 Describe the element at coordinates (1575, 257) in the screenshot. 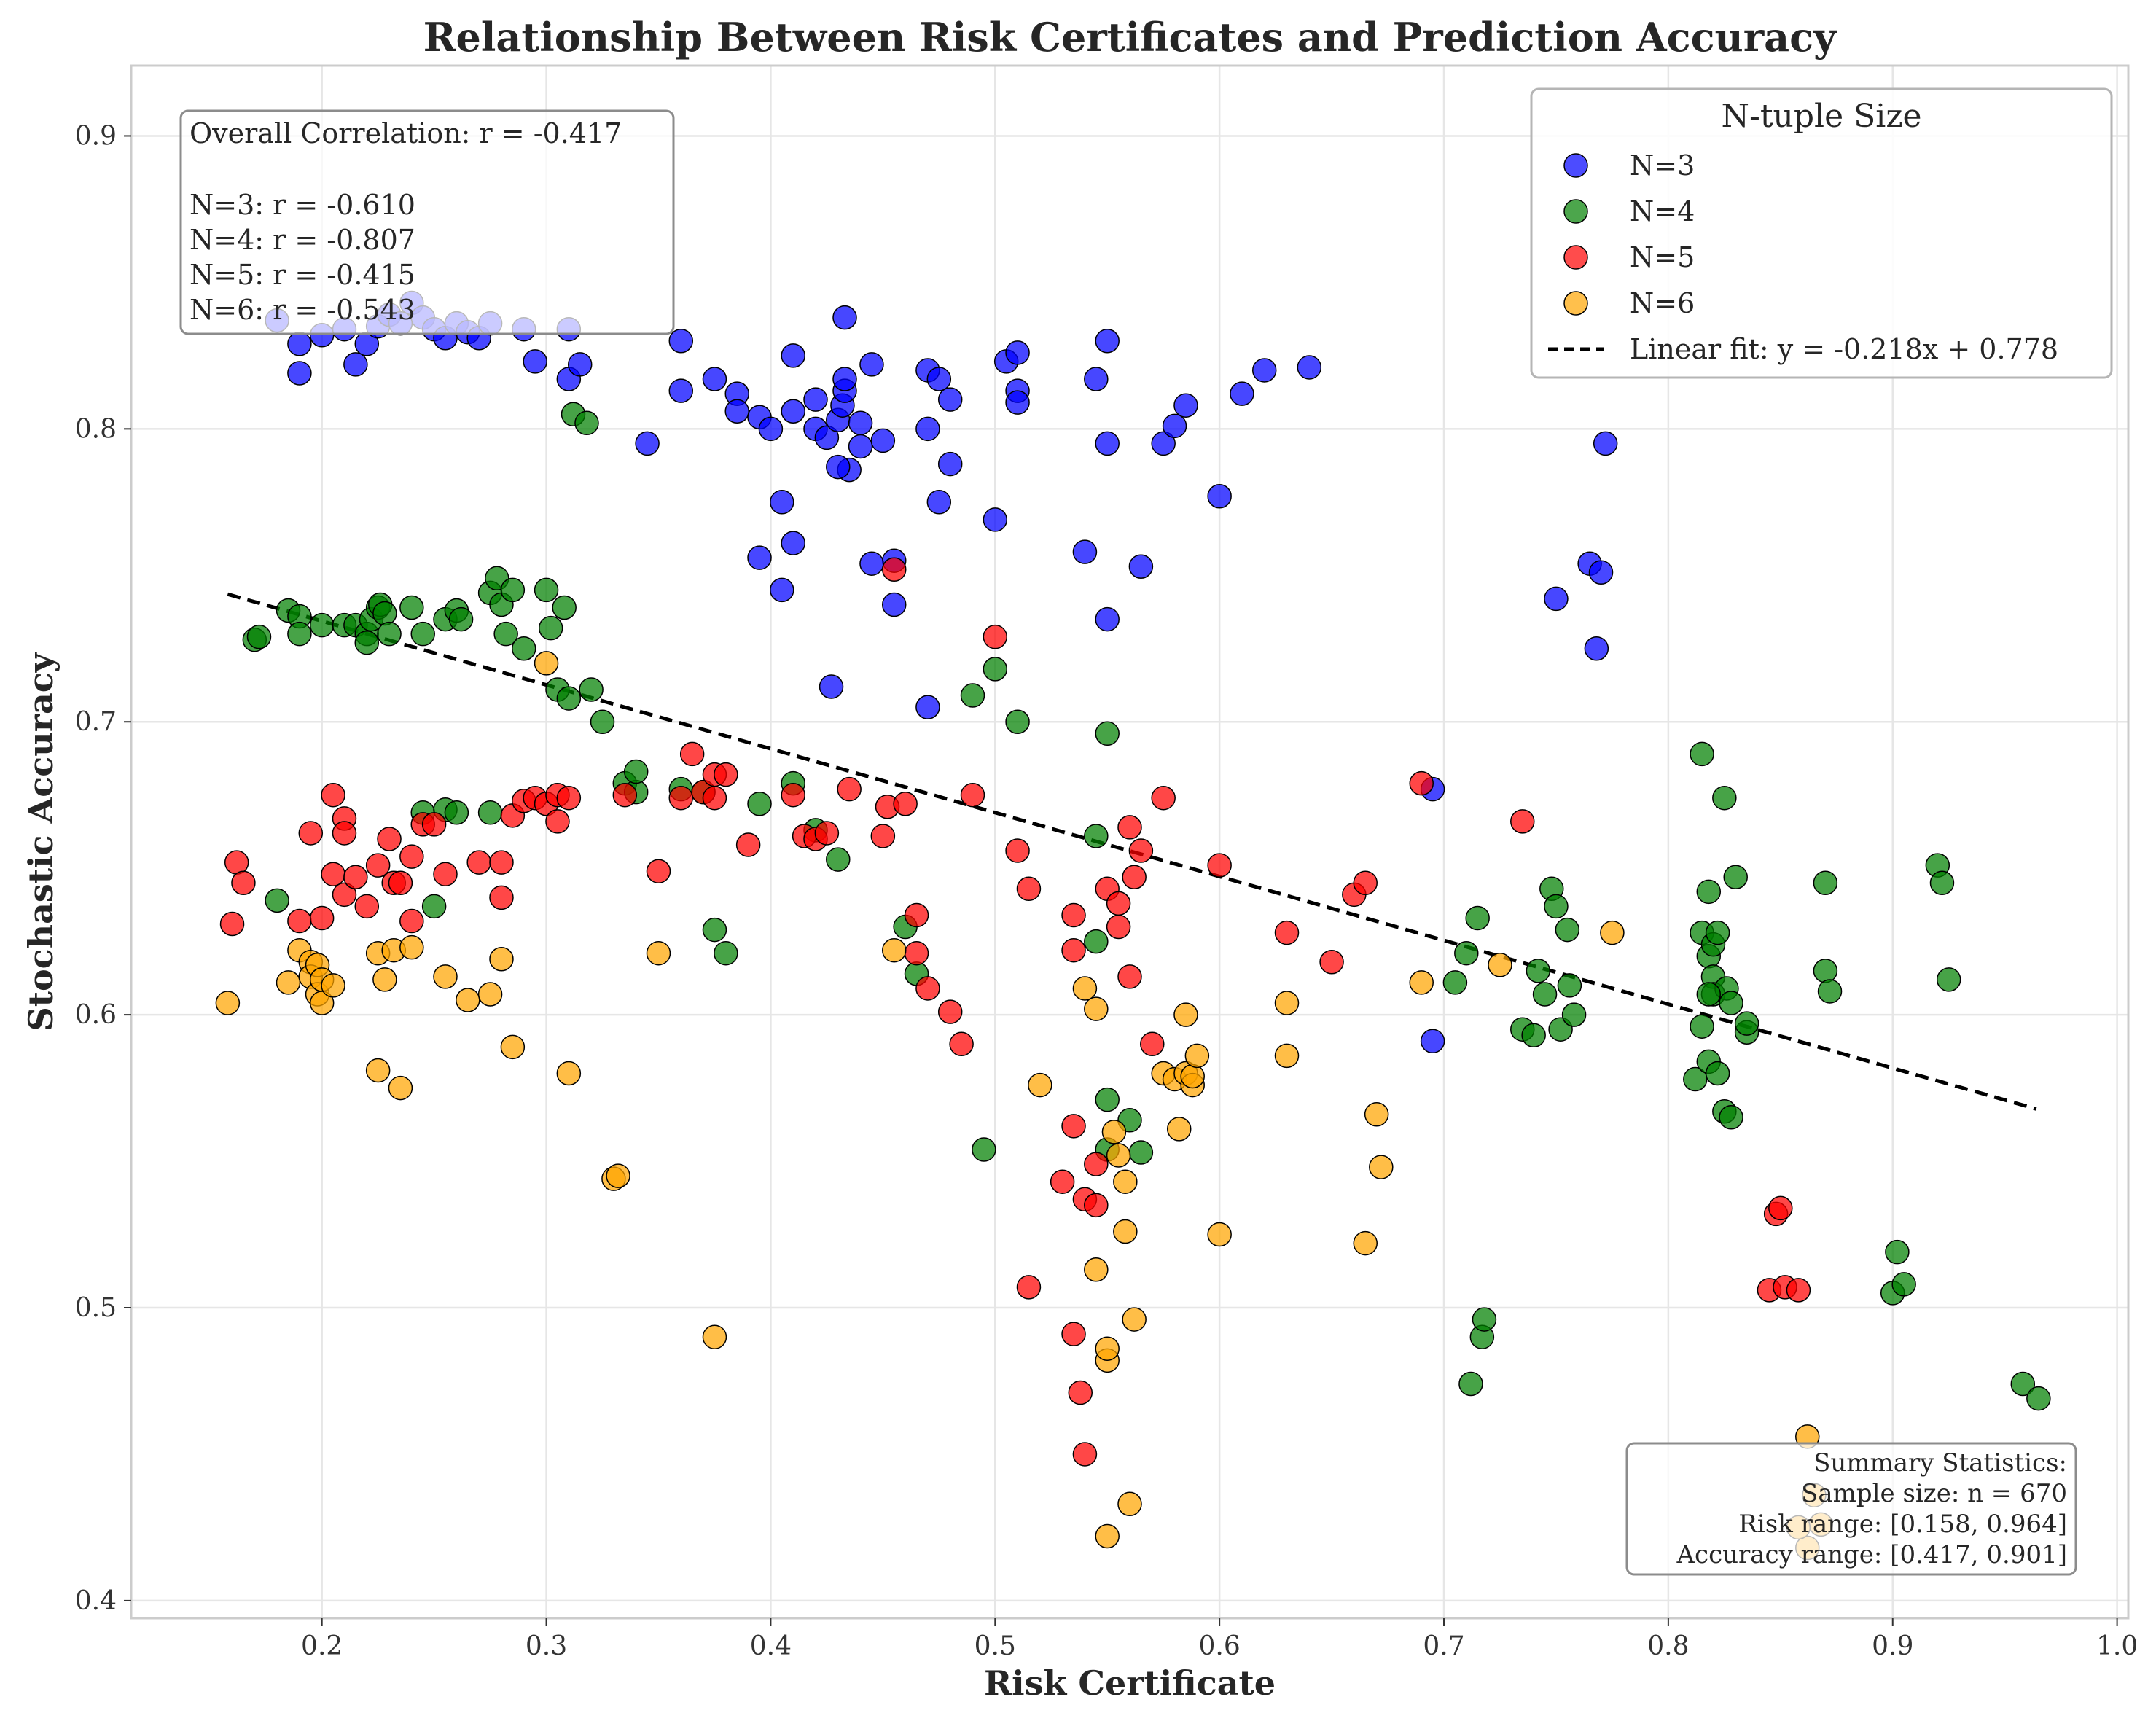

I see `legend-marker-n5` at that location.